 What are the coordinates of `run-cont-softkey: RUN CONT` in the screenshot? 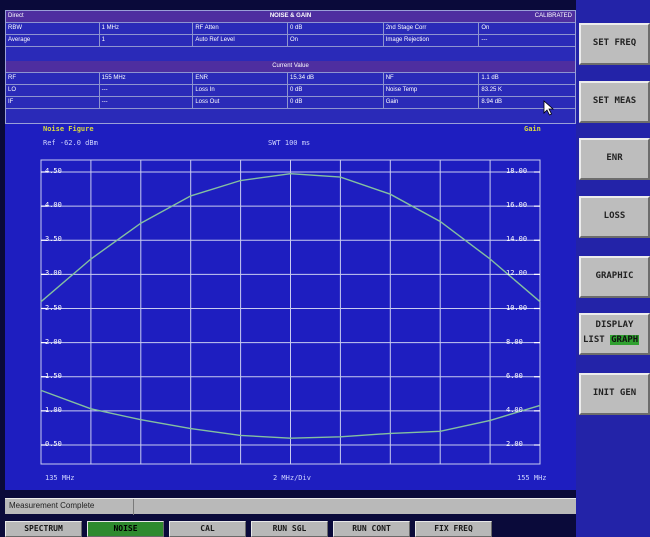 It's located at (371, 529).